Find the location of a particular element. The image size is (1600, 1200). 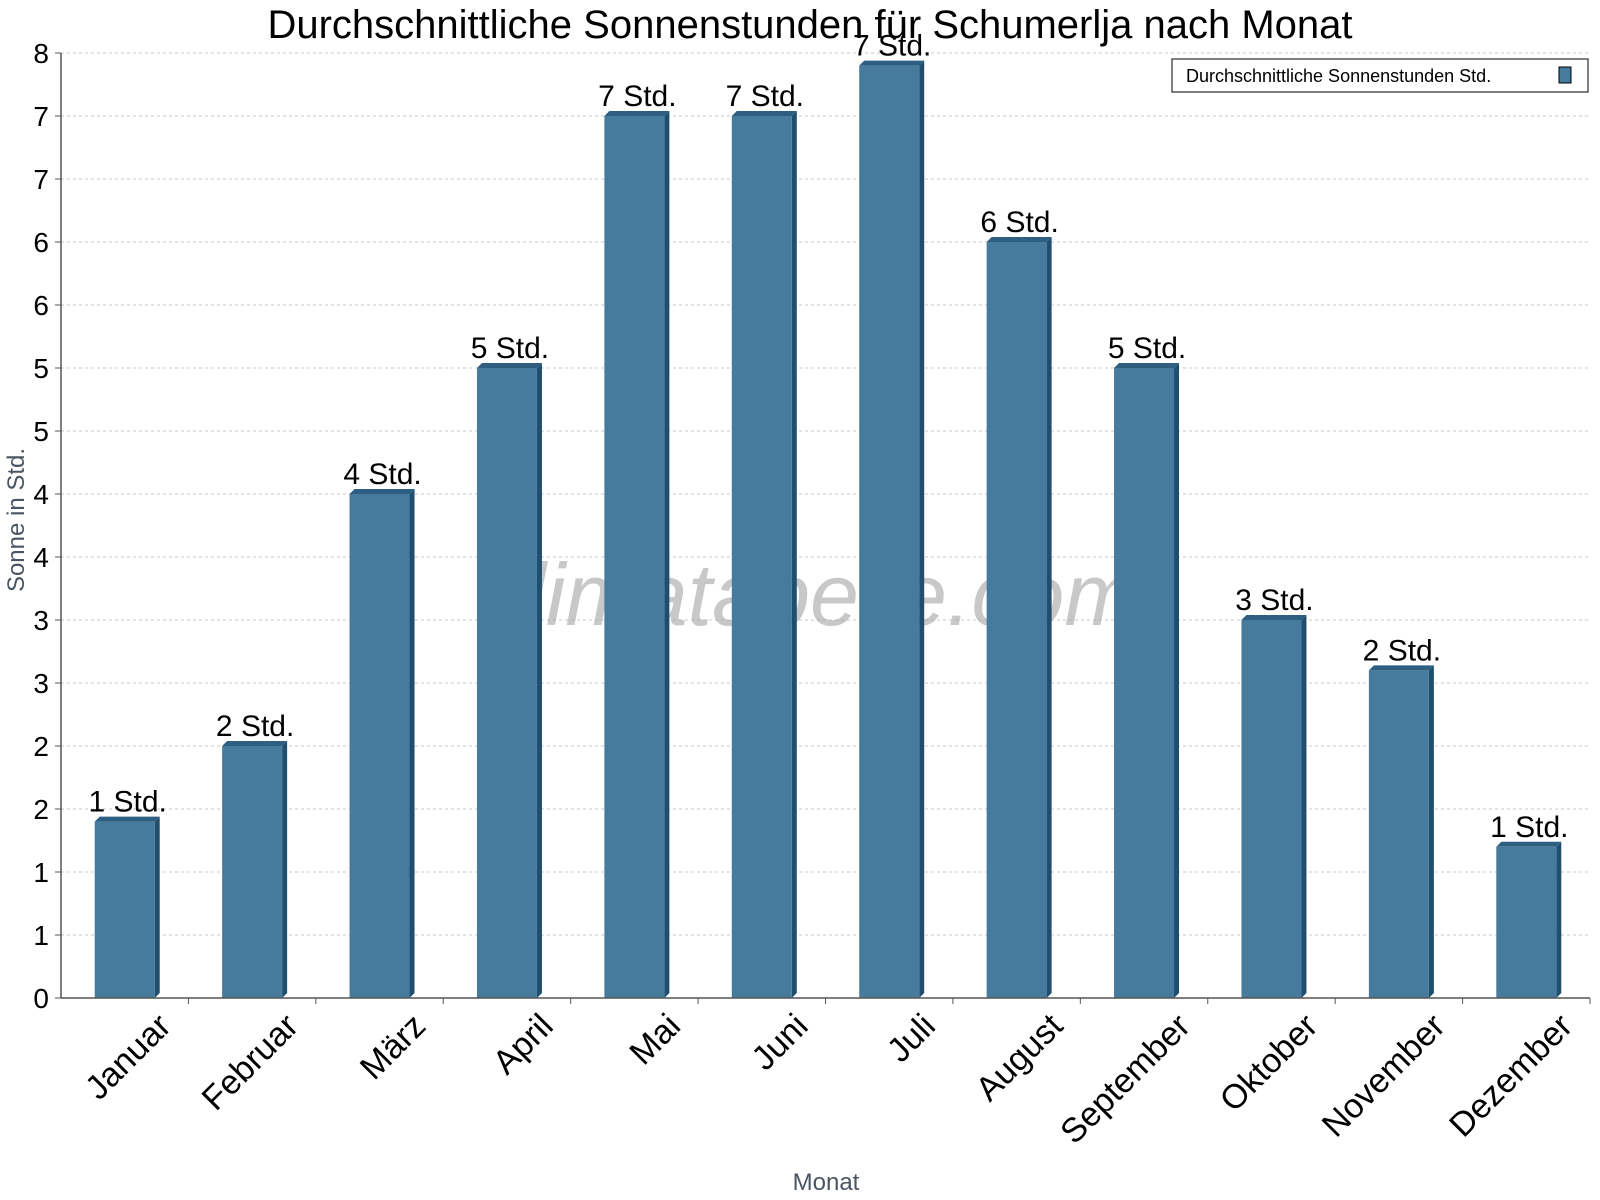

y-tick-labels: 0 1 1 2 2 3 3 4 4 5 5 6 6 7 7 8 is located at coordinates (41, 526).